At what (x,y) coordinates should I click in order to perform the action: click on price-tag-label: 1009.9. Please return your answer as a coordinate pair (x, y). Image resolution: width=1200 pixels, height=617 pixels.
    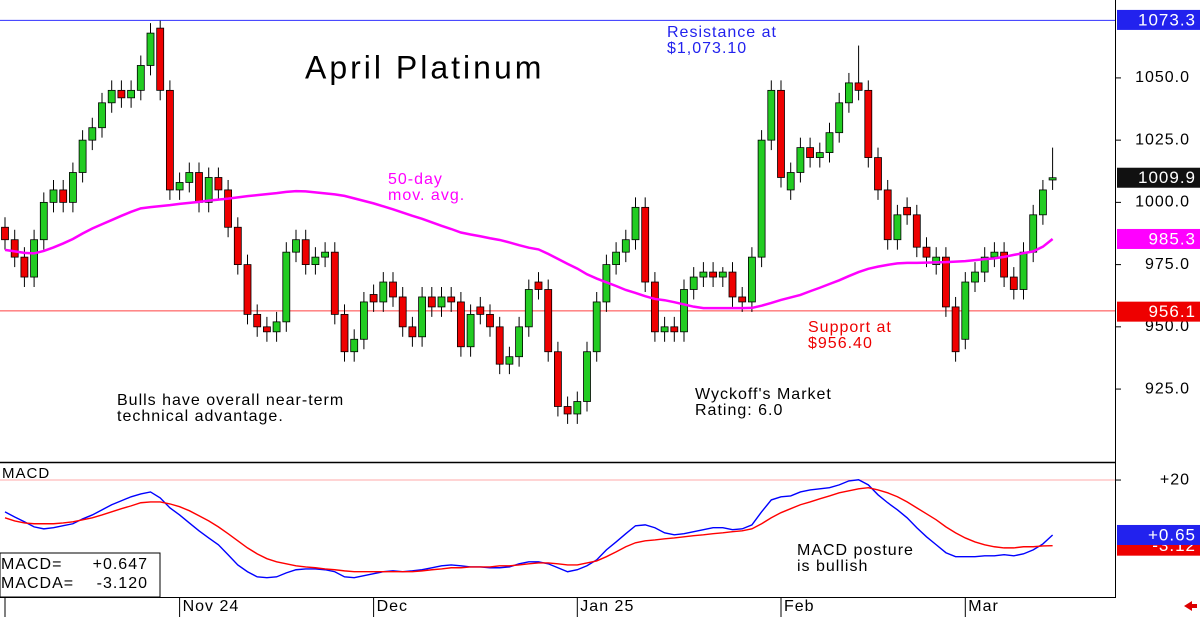
    Looking at the image, I should click on (1167, 177).